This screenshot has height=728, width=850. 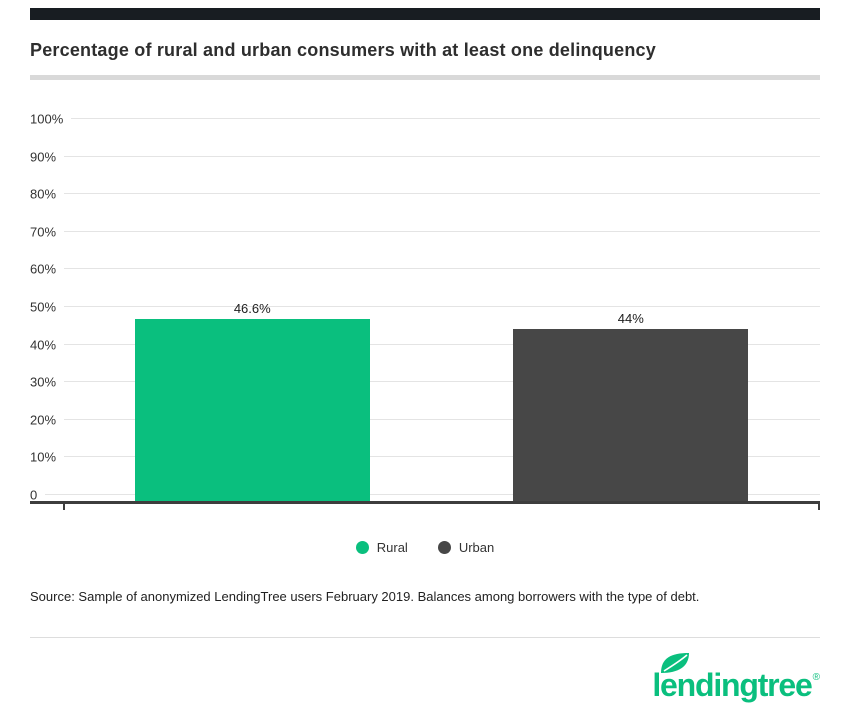 I want to click on gridline: 30%, so click(x=425, y=382).